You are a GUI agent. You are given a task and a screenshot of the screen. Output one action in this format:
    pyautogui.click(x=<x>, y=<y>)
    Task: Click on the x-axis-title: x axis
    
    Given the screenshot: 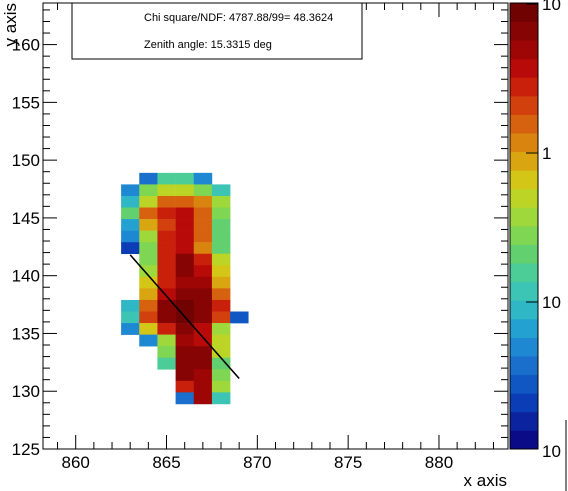 What is the action you would take?
    pyautogui.click(x=485, y=480)
    